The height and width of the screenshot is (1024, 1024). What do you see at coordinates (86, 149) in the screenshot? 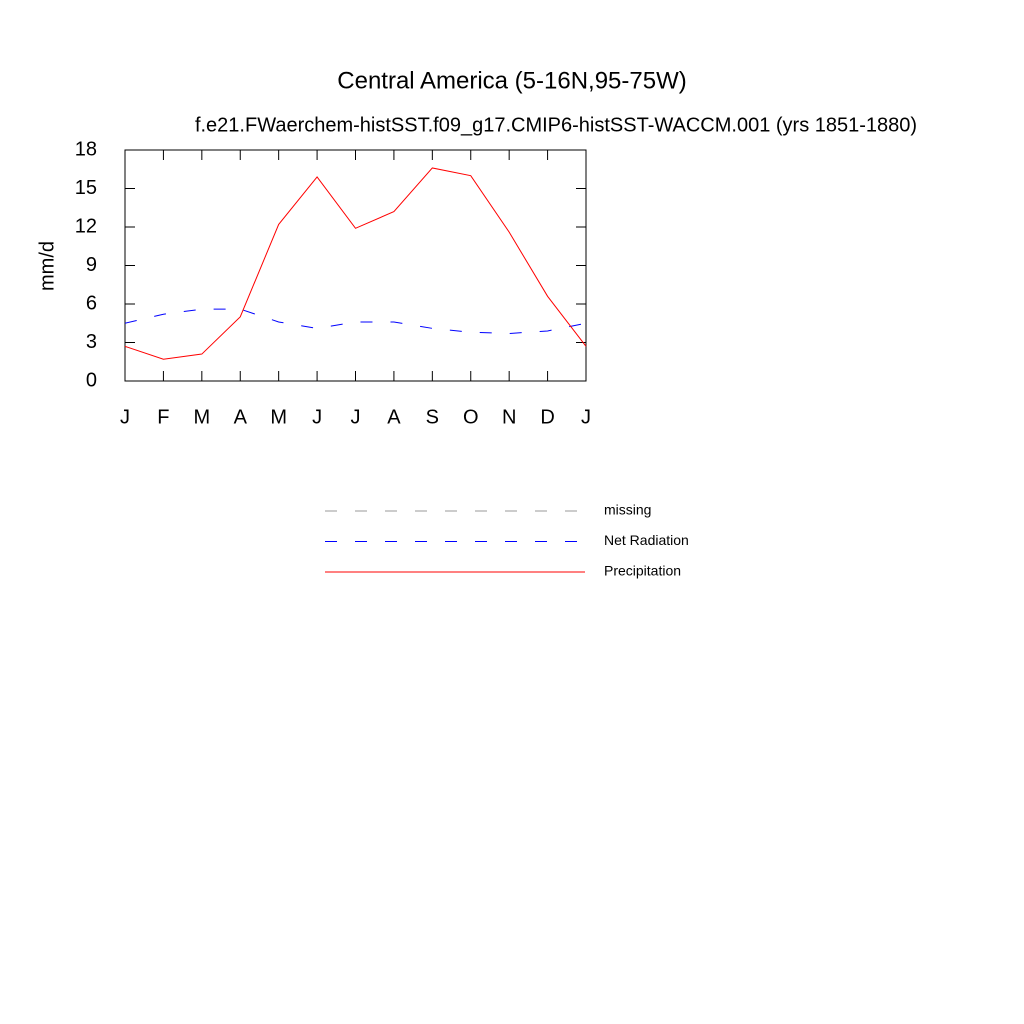
I see `y-tick-label: 18` at bounding box center [86, 149].